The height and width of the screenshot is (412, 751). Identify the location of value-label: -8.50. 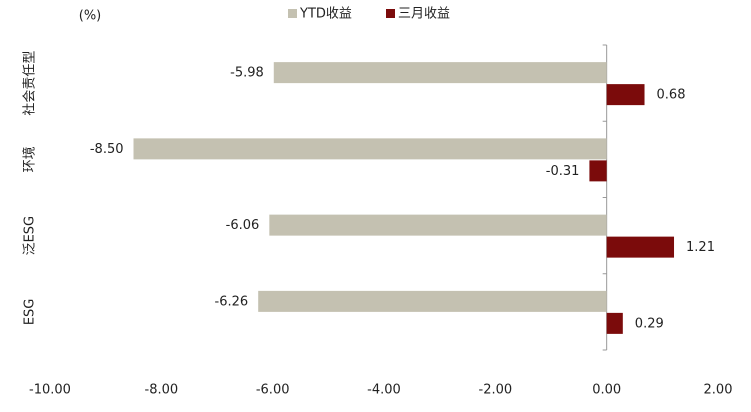
(107, 149).